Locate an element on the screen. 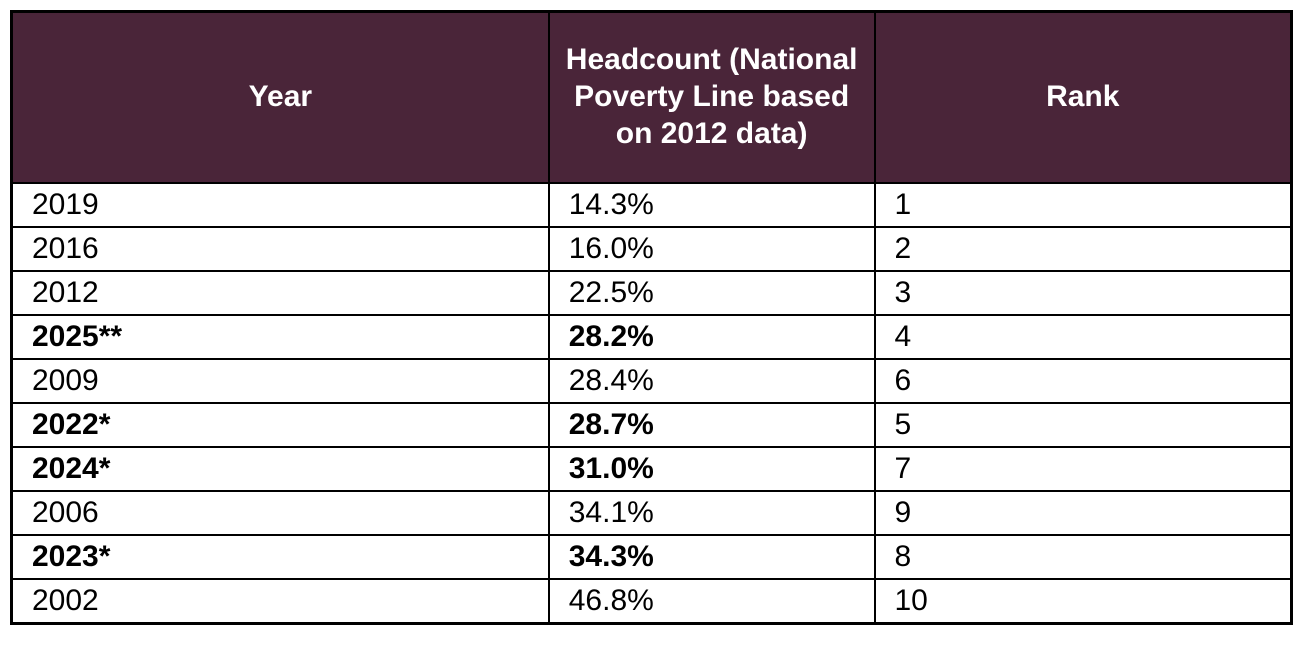  rank-cell: 9 is located at coordinates (1083, 513).